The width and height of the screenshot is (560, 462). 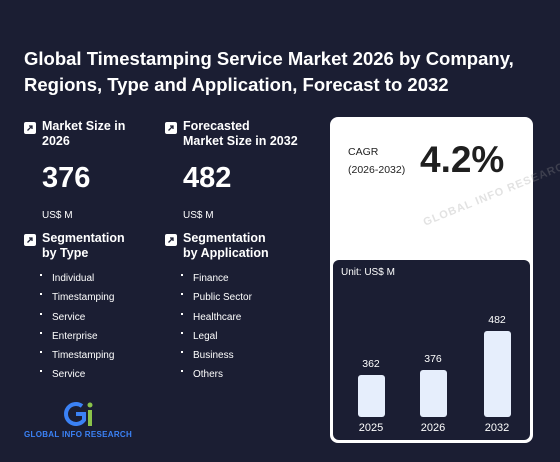 What do you see at coordinates (431, 350) in the screenshot?
I see `bar-chart: Unit: US$ M 362 2025 376 2026 482 2032` at bounding box center [431, 350].